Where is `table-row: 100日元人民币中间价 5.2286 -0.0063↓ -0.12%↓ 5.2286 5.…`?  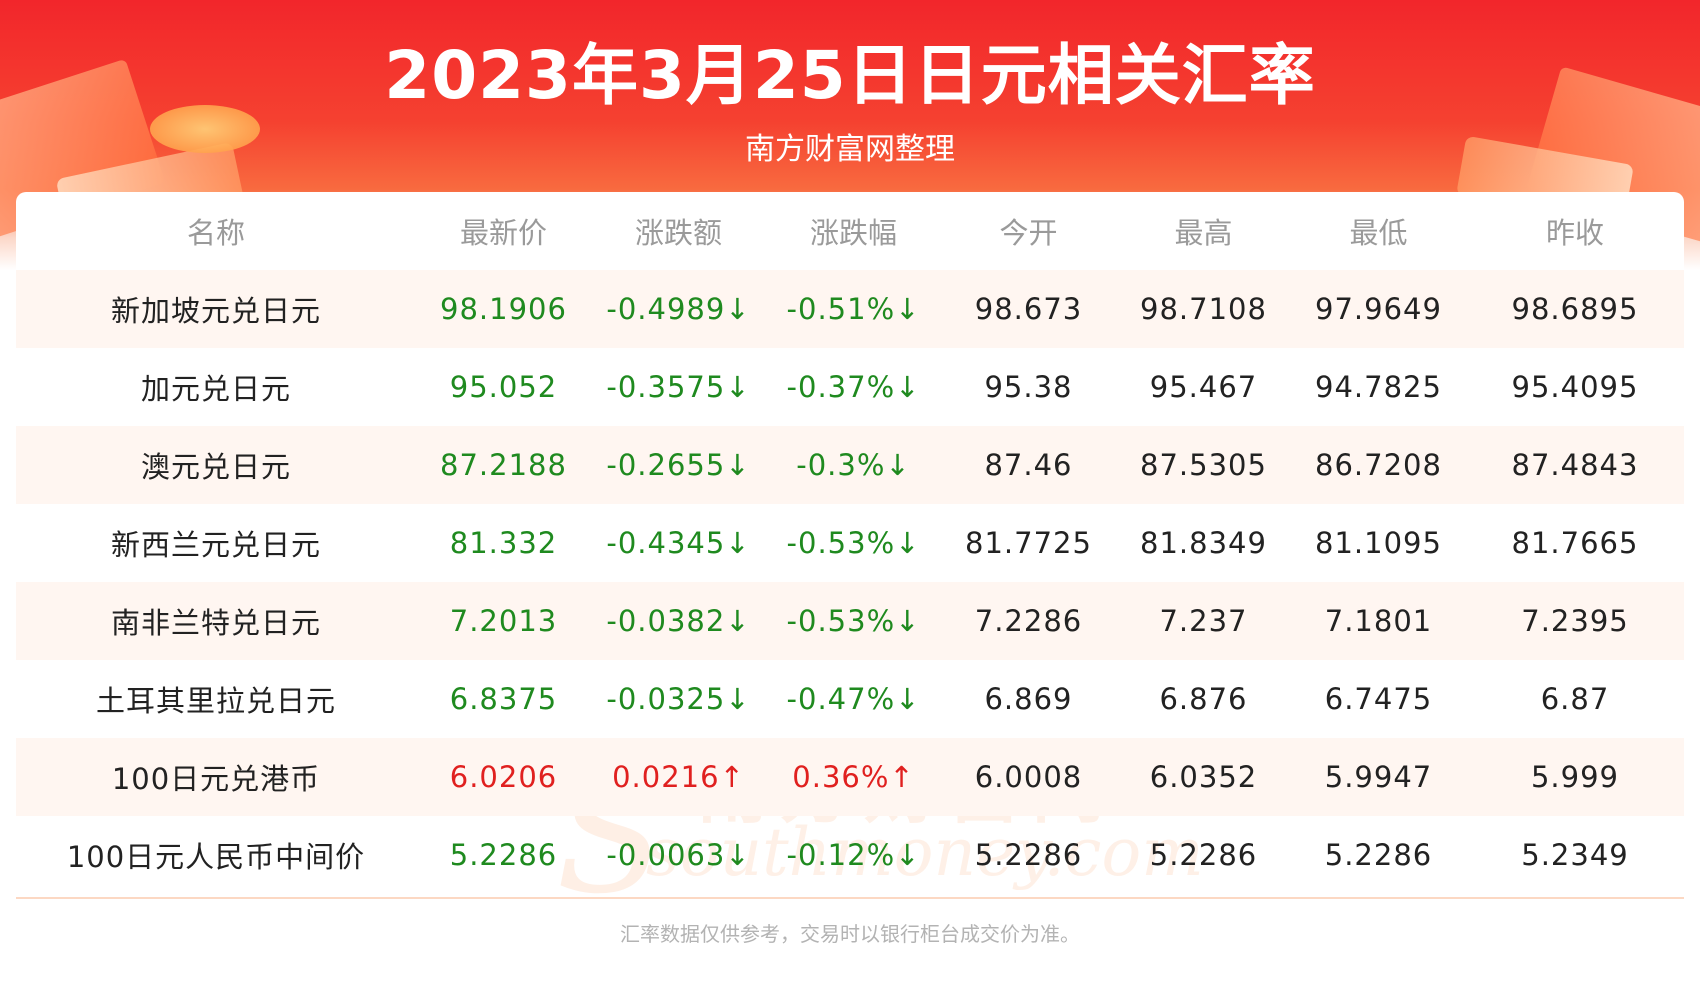 table-row: 100日元人民币中间价 5.2286 -0.0063↓ -0.12%↓ 5.2286 5.… is located at coordinates (850, 855).